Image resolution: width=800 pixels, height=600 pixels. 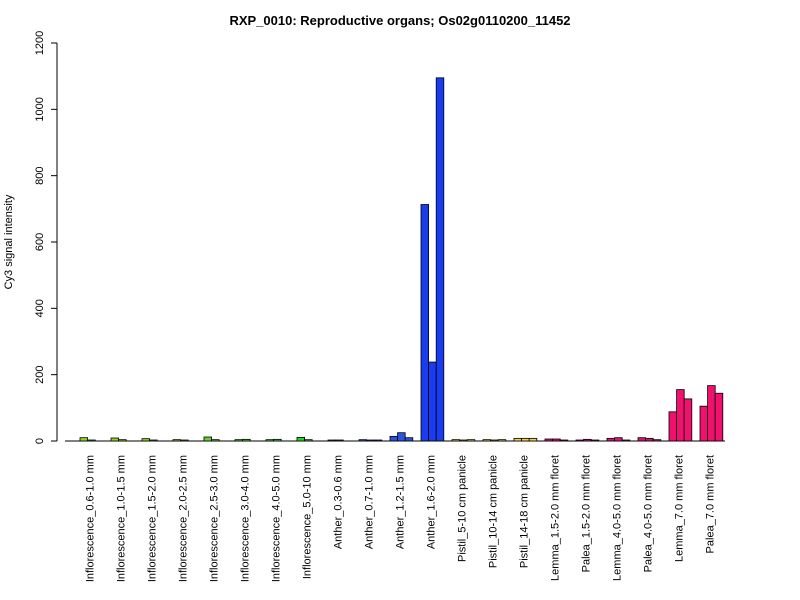 What do you see at coordinates (40, 441) in the screenshot?
I see `y-tick-label: 0` at bounding box center [40, 441].